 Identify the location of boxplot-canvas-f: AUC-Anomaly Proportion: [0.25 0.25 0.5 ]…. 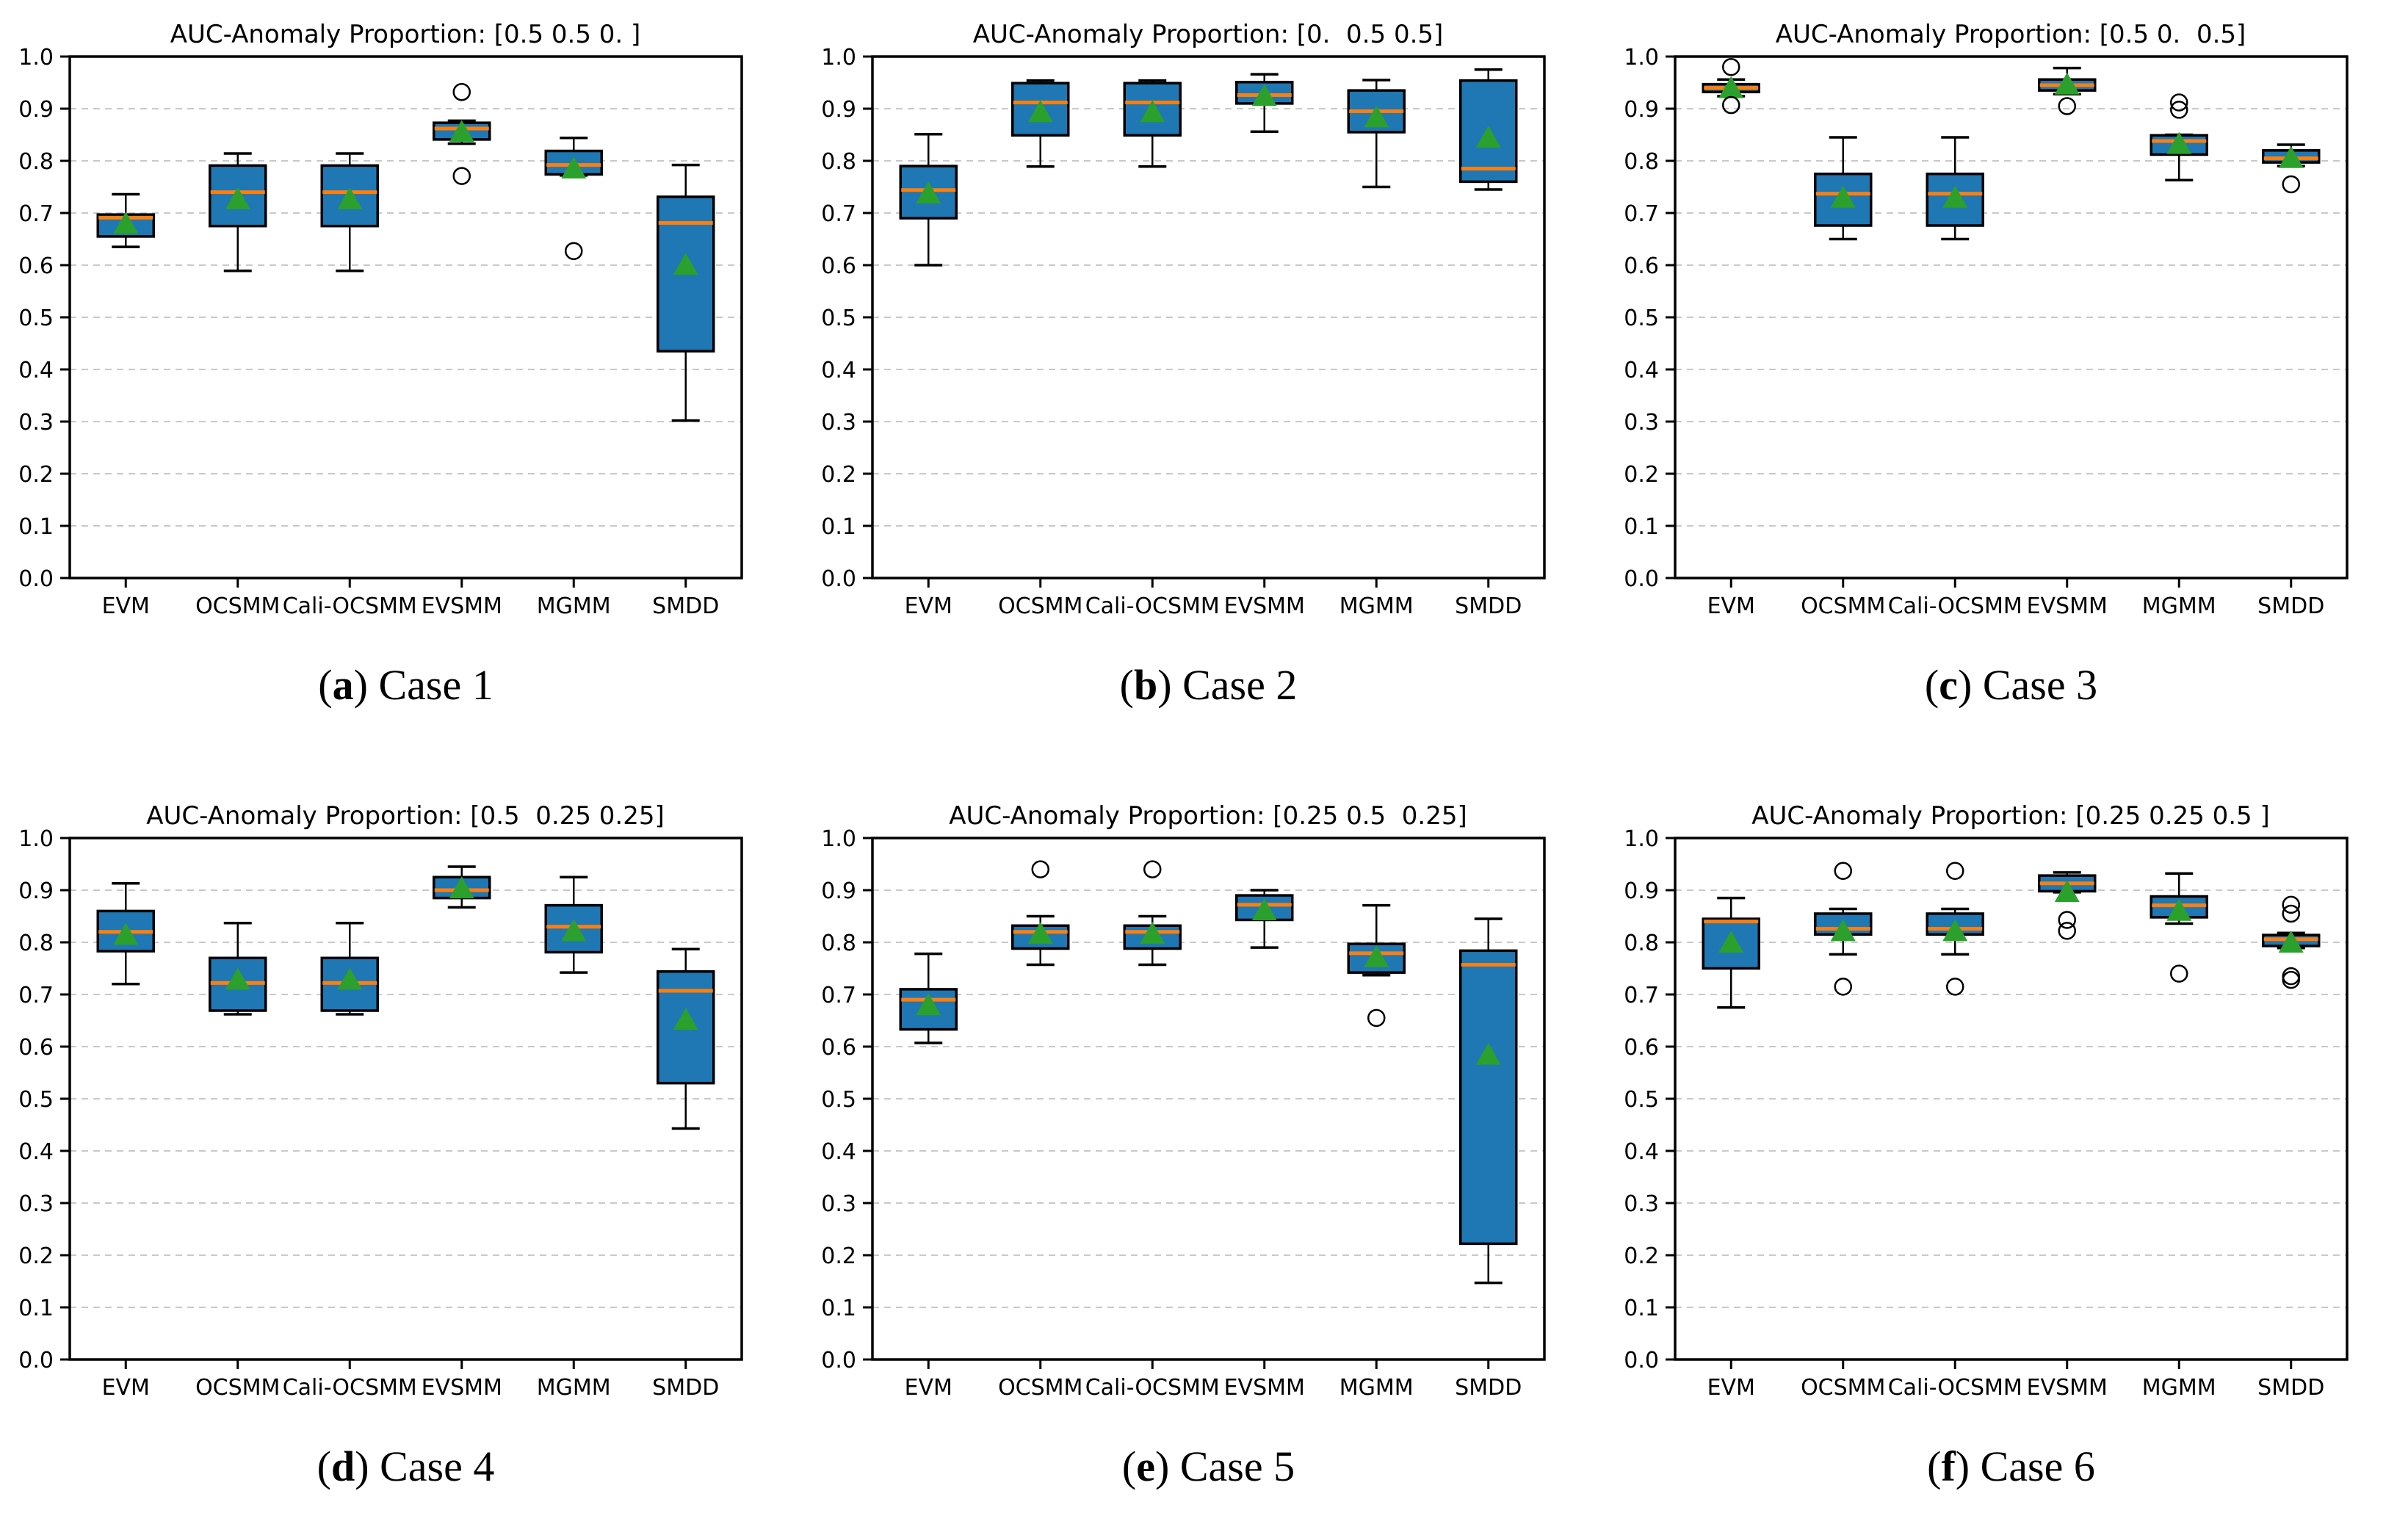
(1986, 1101).